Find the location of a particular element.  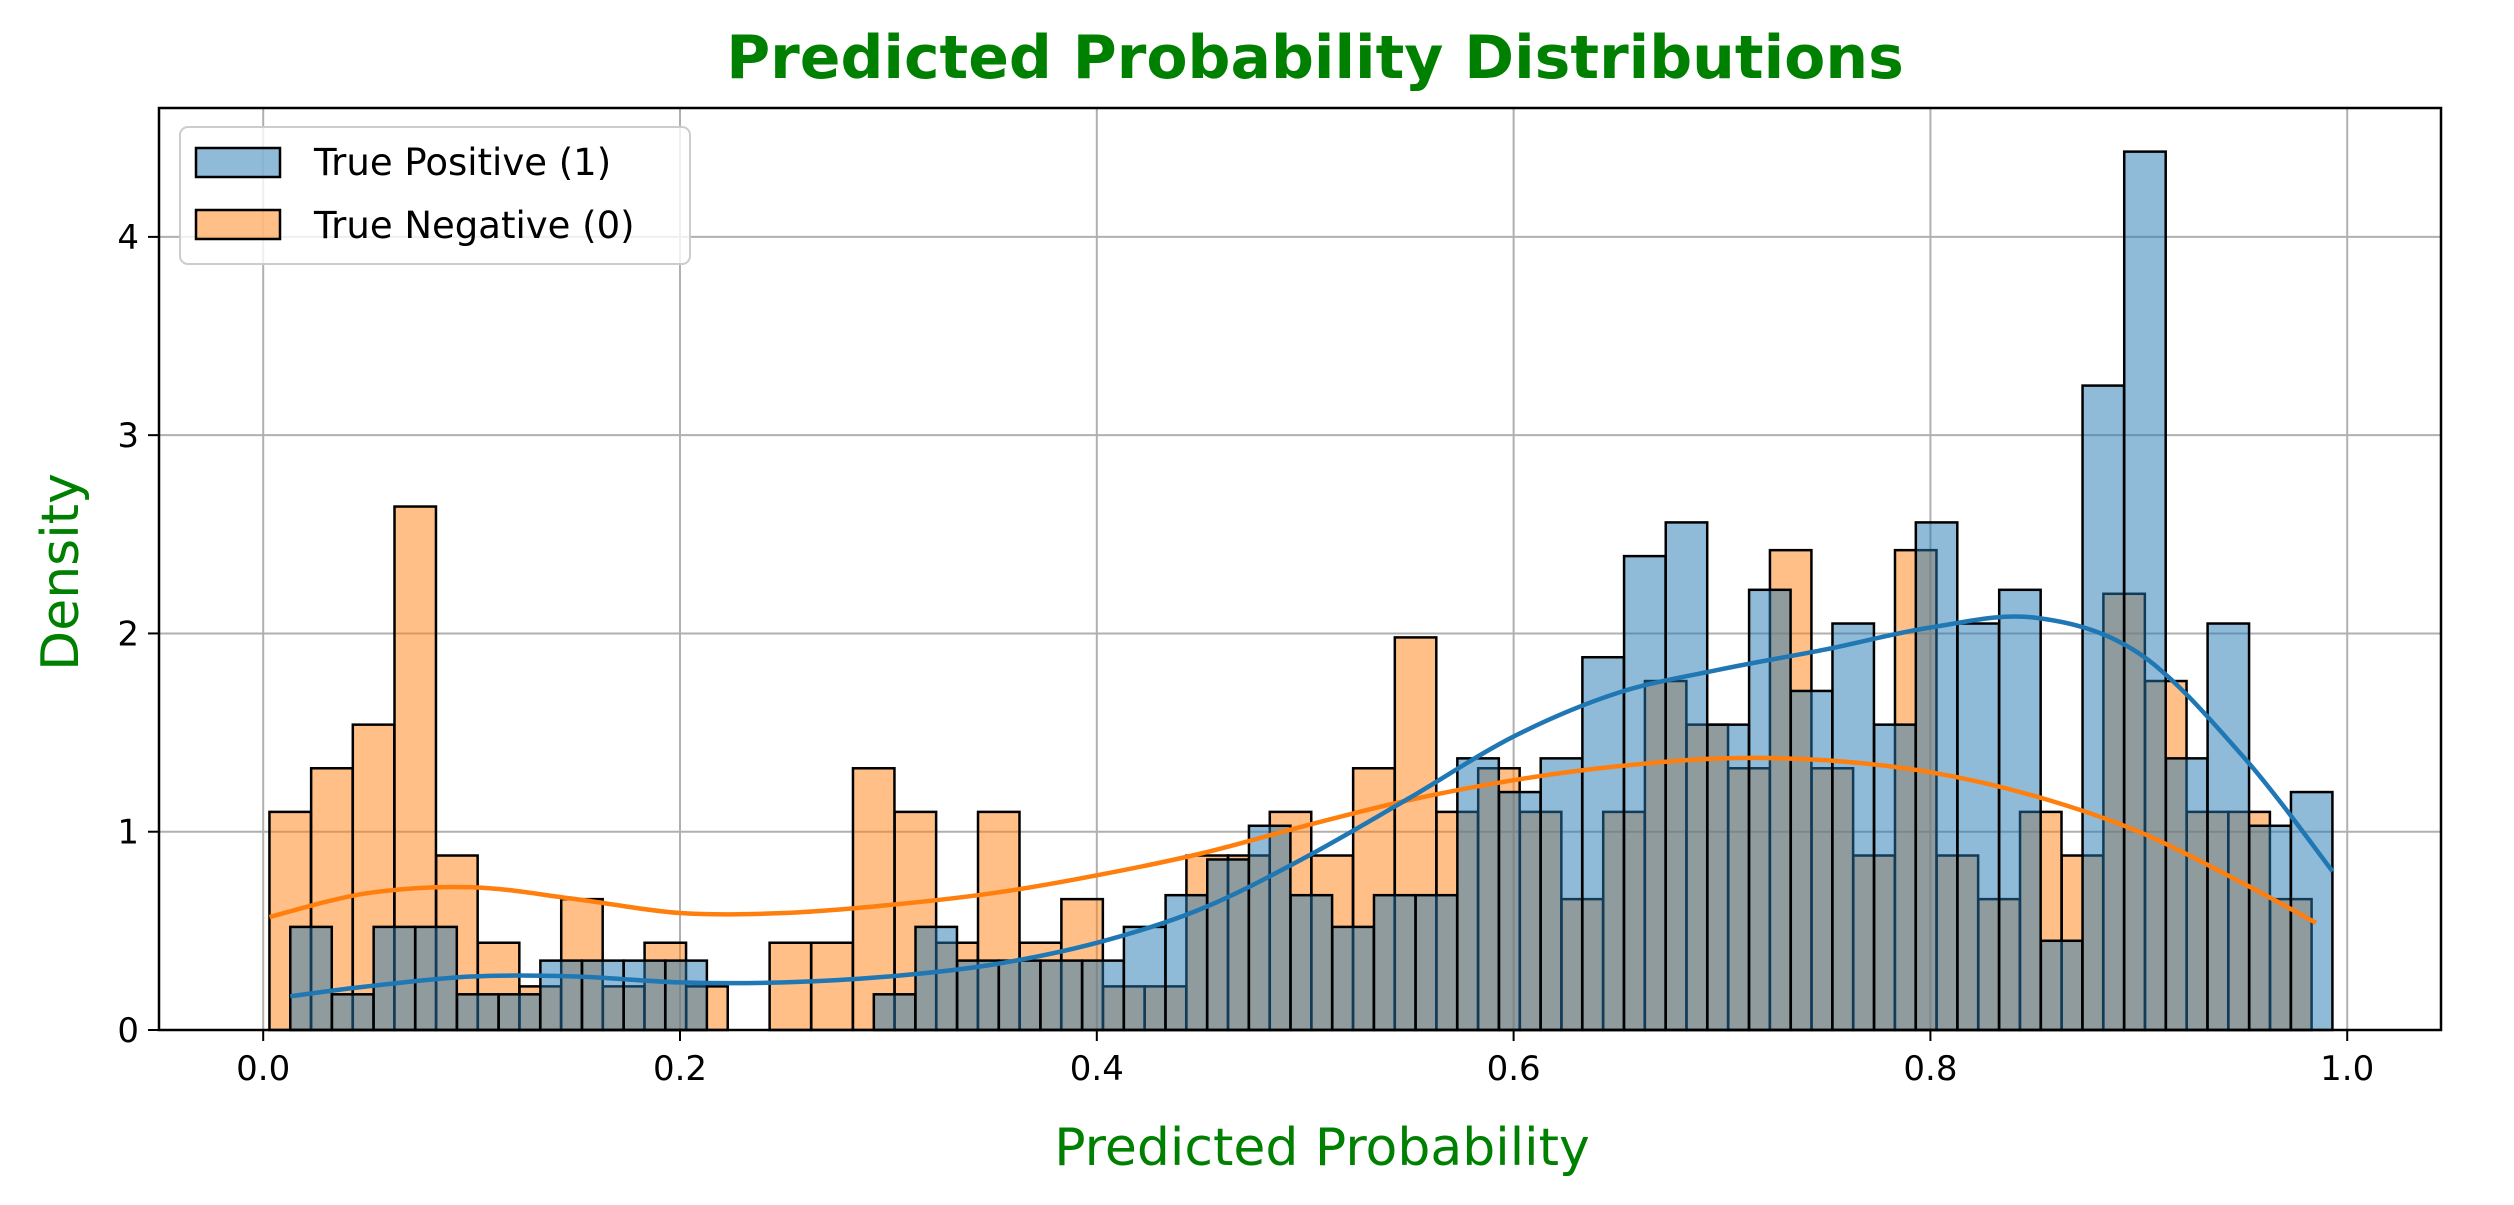

x-tick-label: 0.8 is located at coordinates (1930, 1069).